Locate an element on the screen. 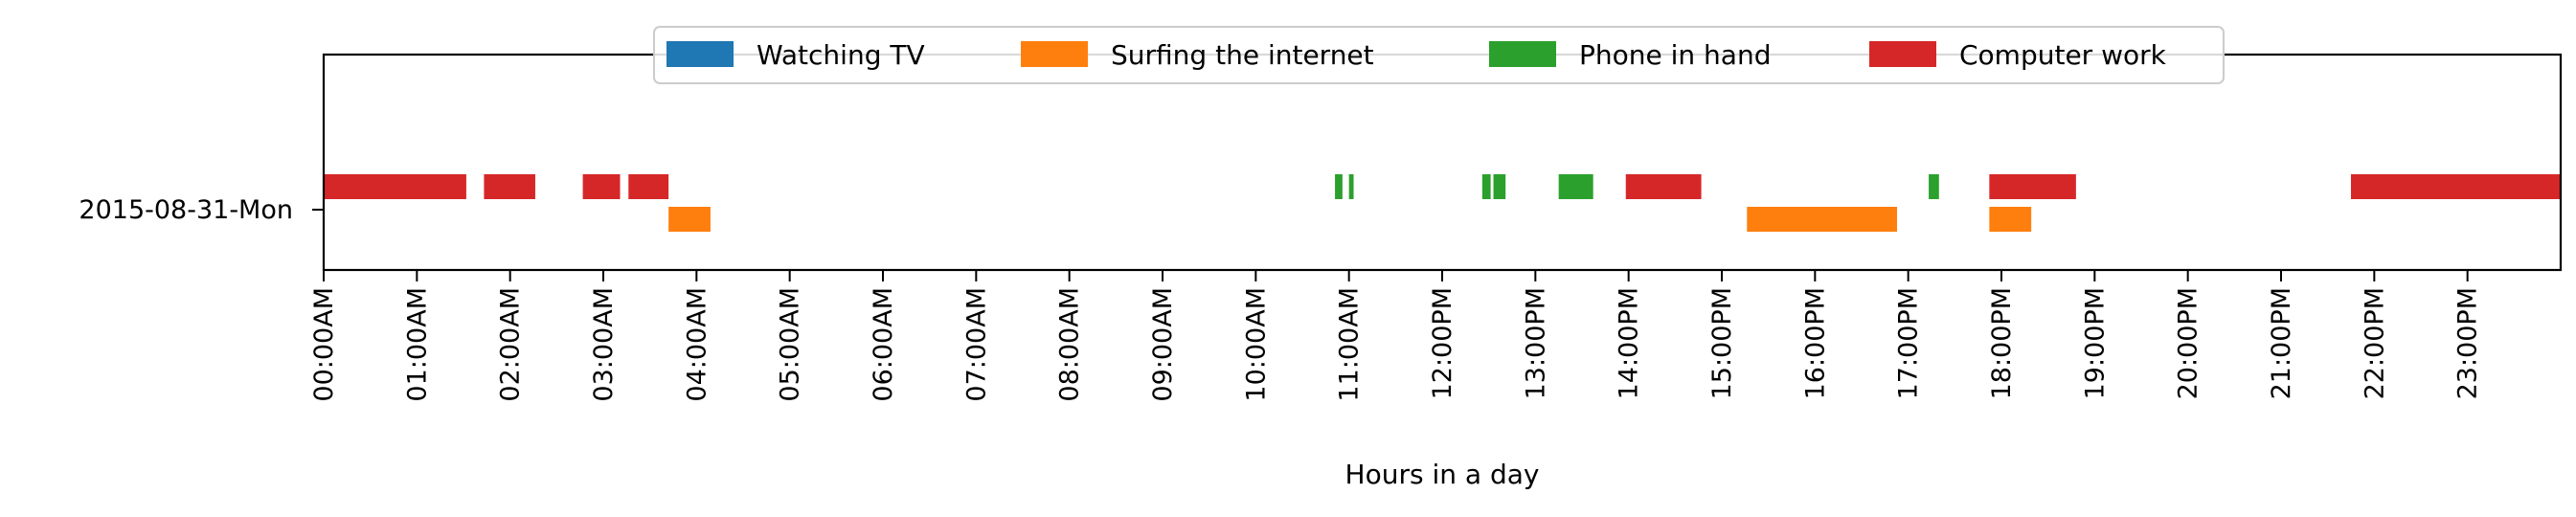 The image size is (2576, 517). x-tick-label: 07:00AM is located at coordinates (976, 344).